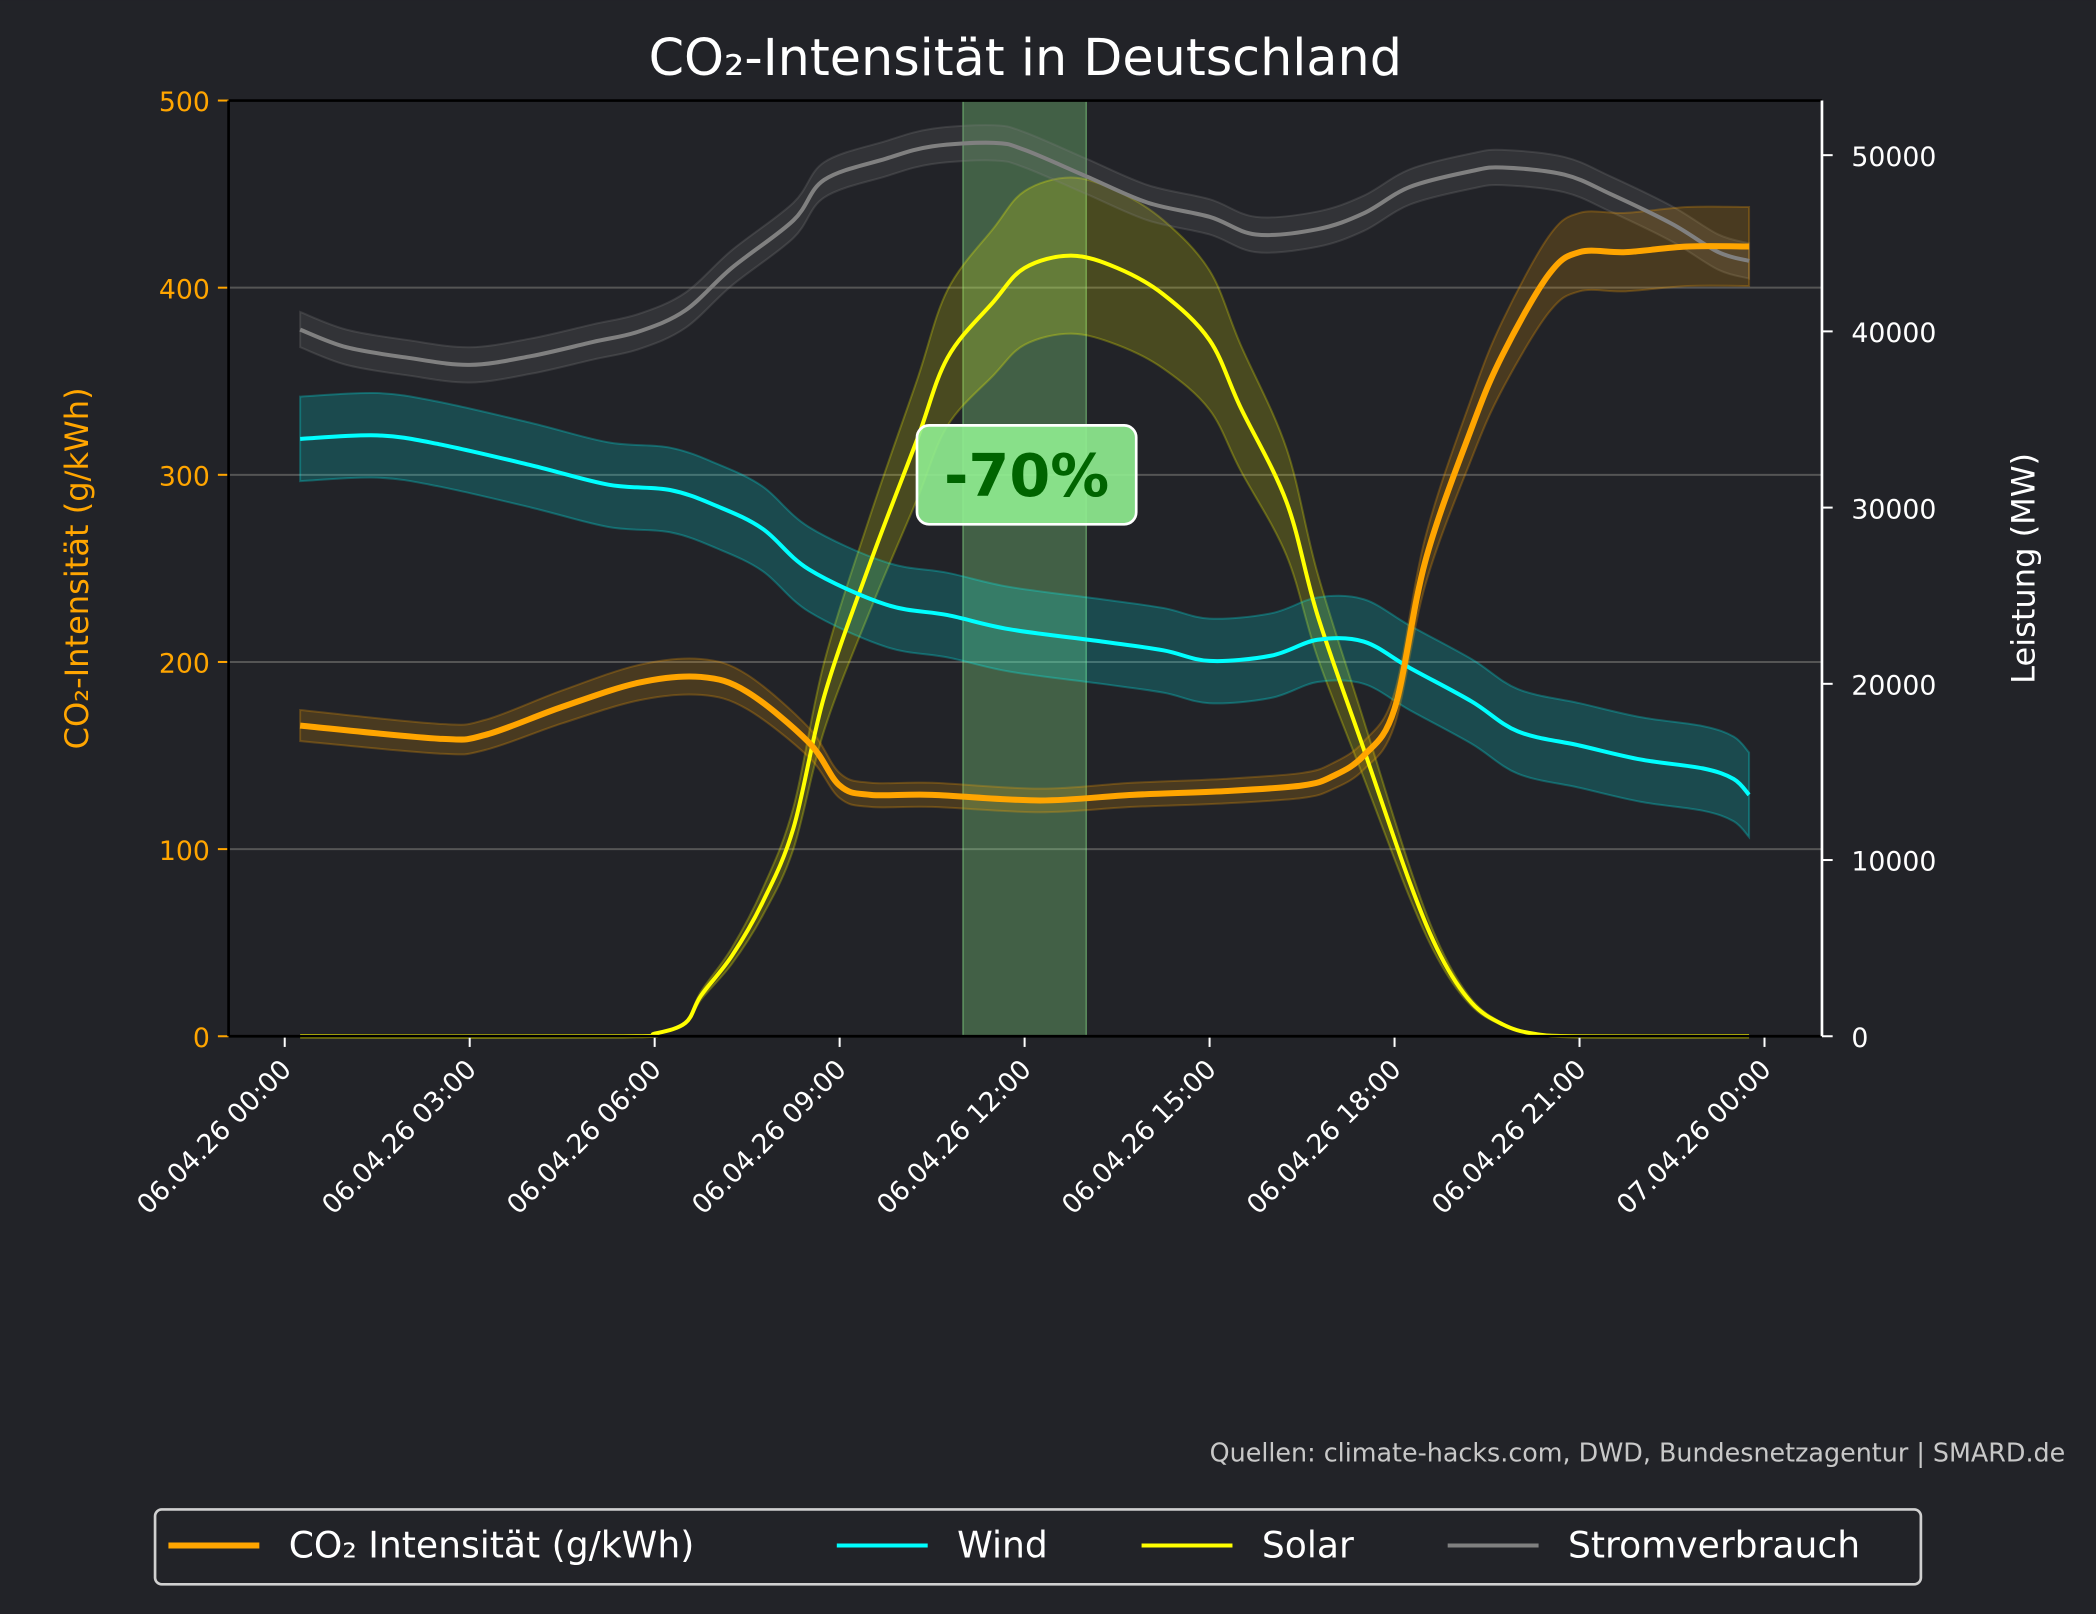 This screenshot has width=2096, height=1614. What do you see at coordinates (1308, 1546) in the screenshot?
I see `legend-label: Solar` at bounding box center [1308, 1546].